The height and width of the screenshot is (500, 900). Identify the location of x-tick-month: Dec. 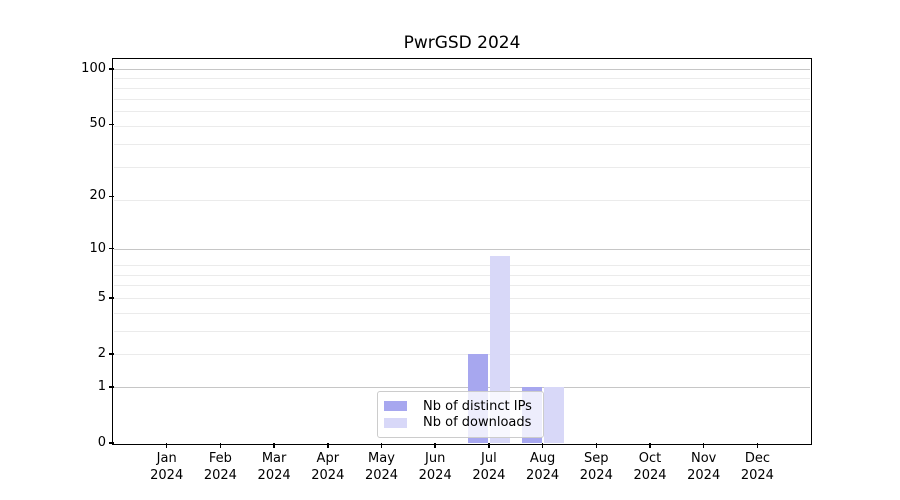
(757, 458).